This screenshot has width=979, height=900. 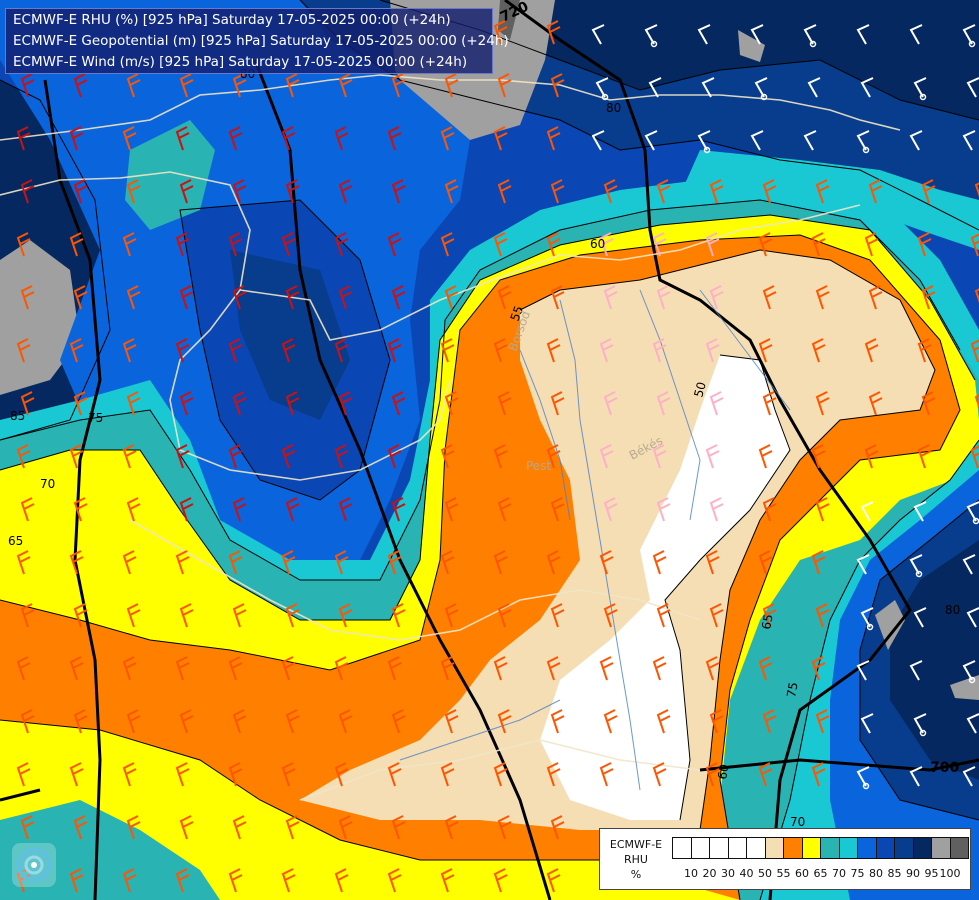 I want to click on legend-tick-label: 20, so click(x=709, y=873).